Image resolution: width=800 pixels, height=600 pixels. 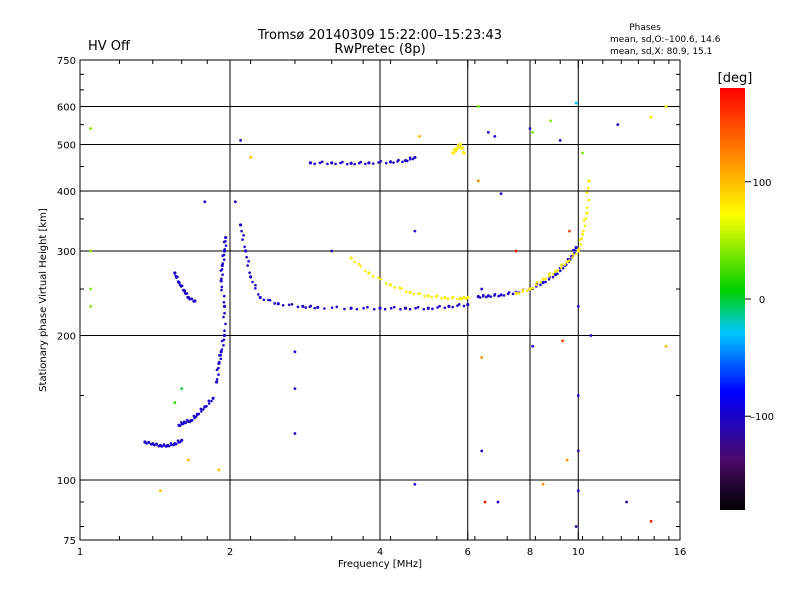 I want to click on x-tick-label: 4, so click(x=380, y=552).